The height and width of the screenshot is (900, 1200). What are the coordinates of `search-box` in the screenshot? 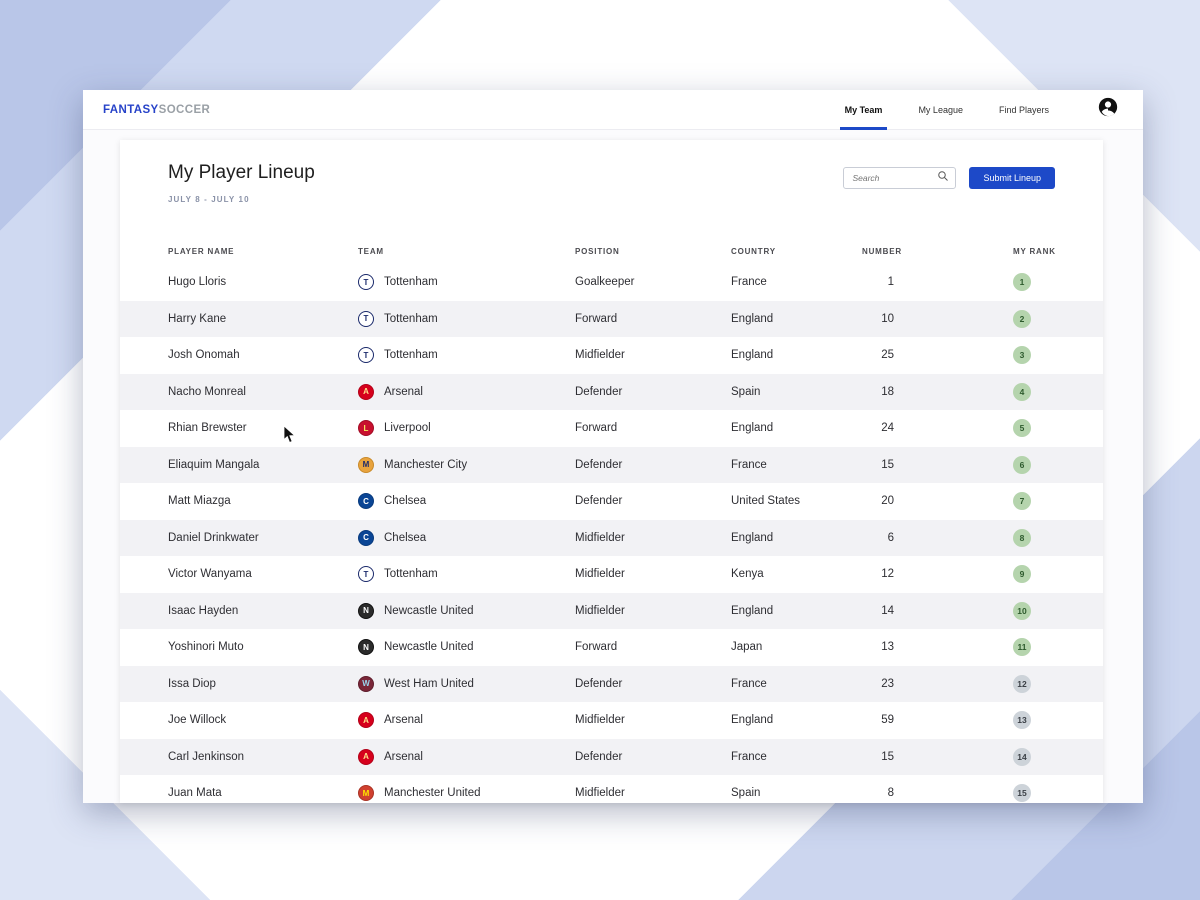 It's located at (900, 178).